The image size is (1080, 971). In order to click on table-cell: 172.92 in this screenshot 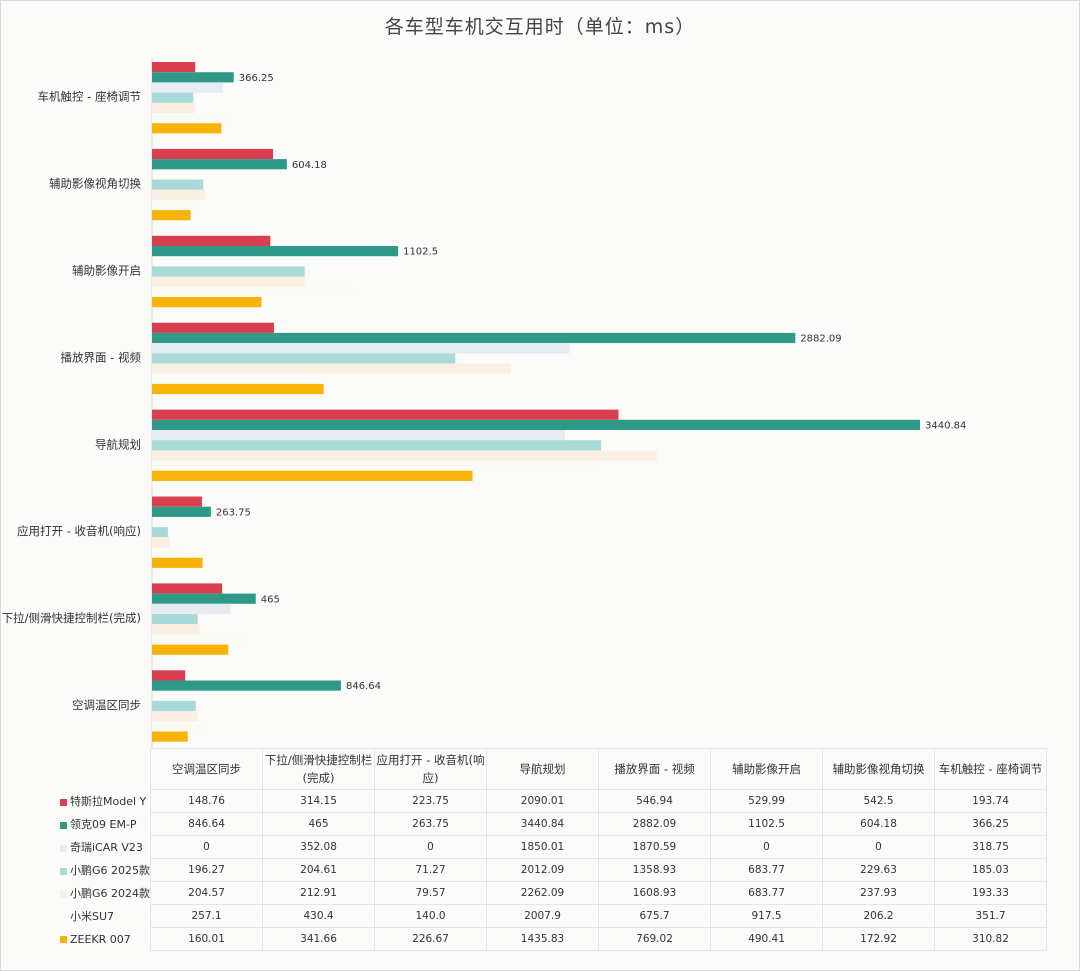, I will do `click(879, 939)`.